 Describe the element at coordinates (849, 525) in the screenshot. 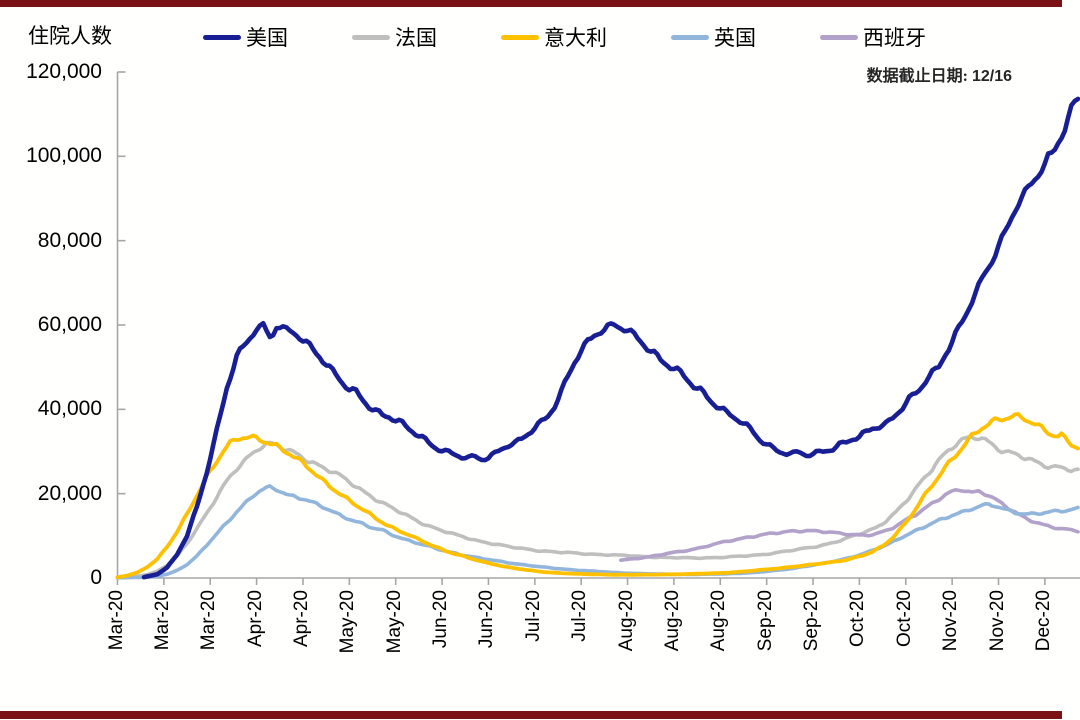

I see `series-line-spain` at that location.